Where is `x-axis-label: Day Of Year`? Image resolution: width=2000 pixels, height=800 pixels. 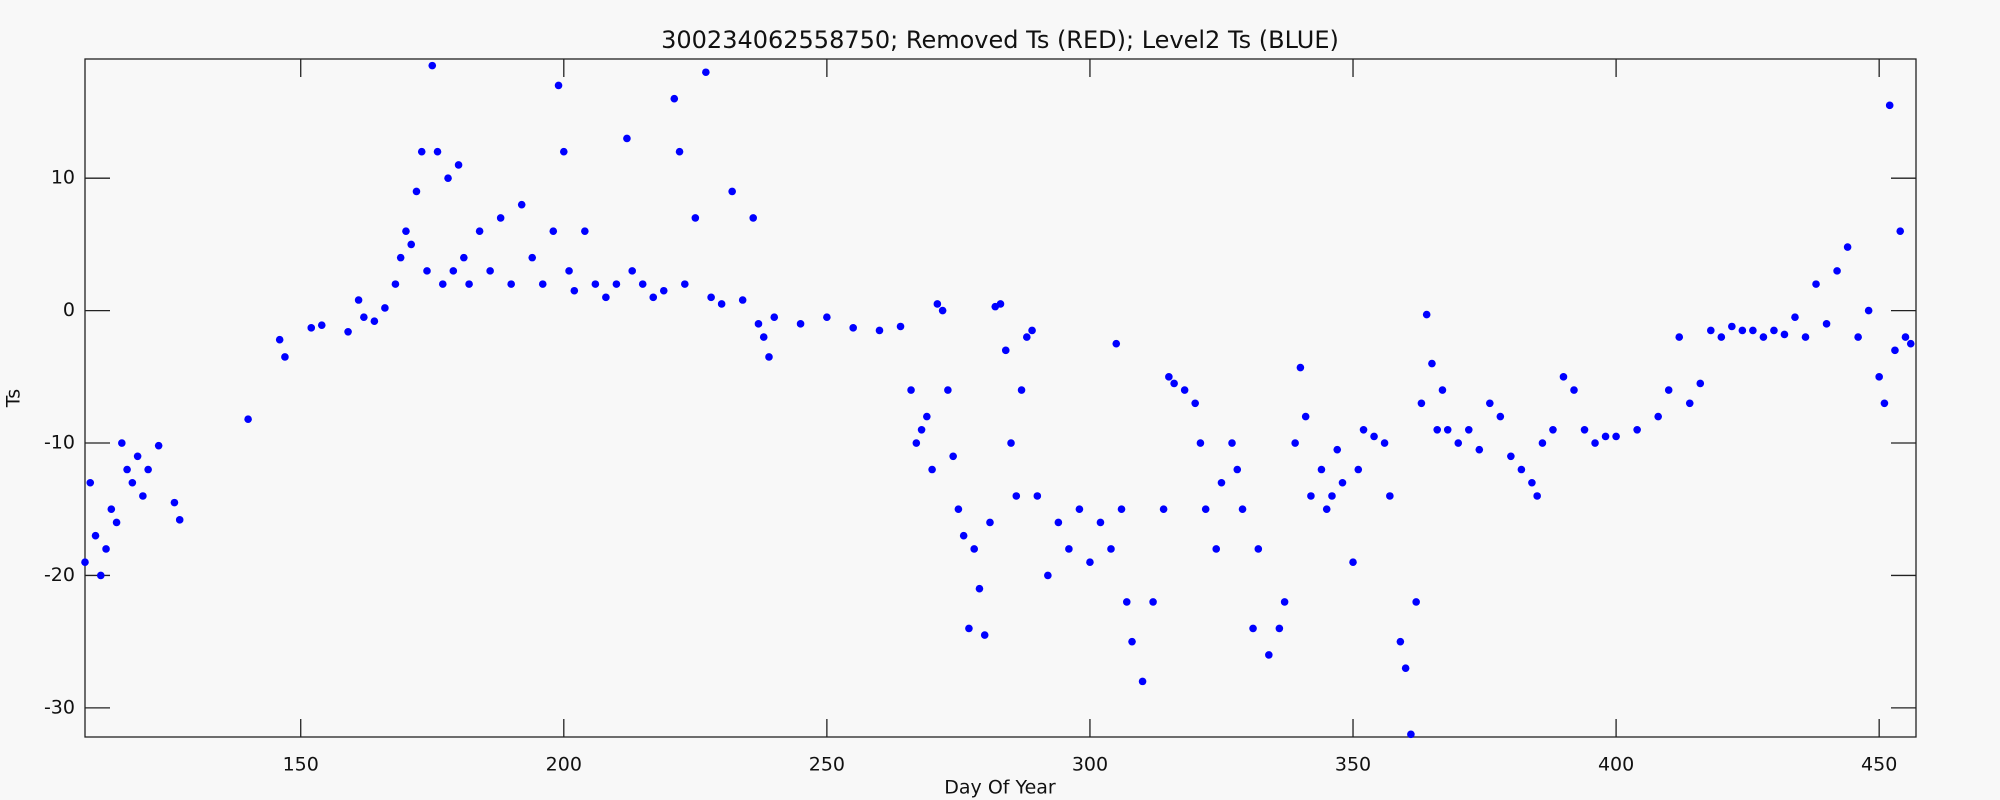 x-axis-label: Day Of Year is located at coordinates (1000, 788).